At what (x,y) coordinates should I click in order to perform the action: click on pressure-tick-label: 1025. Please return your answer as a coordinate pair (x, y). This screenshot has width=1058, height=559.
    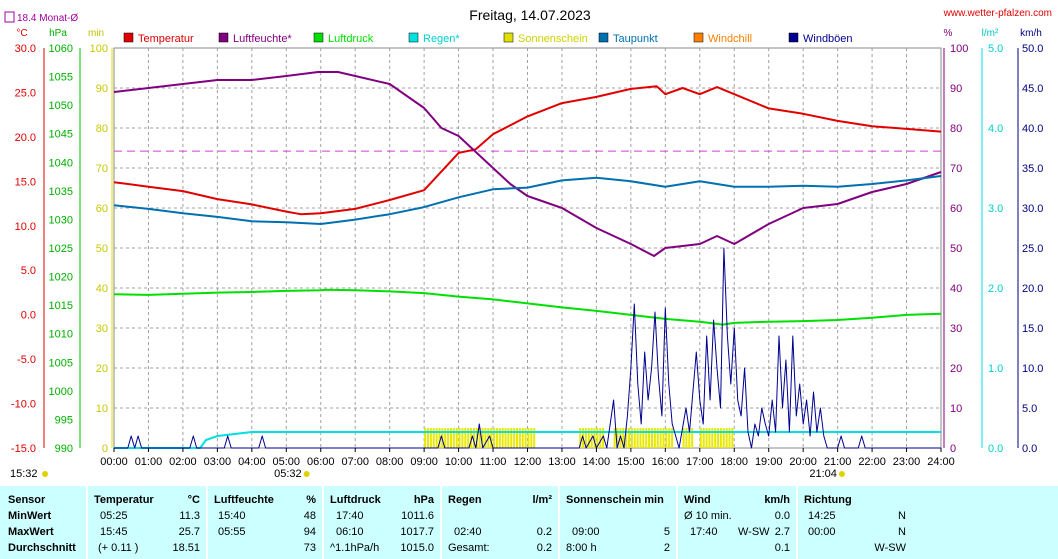
    Looking at the image, I should click on (61, 249).